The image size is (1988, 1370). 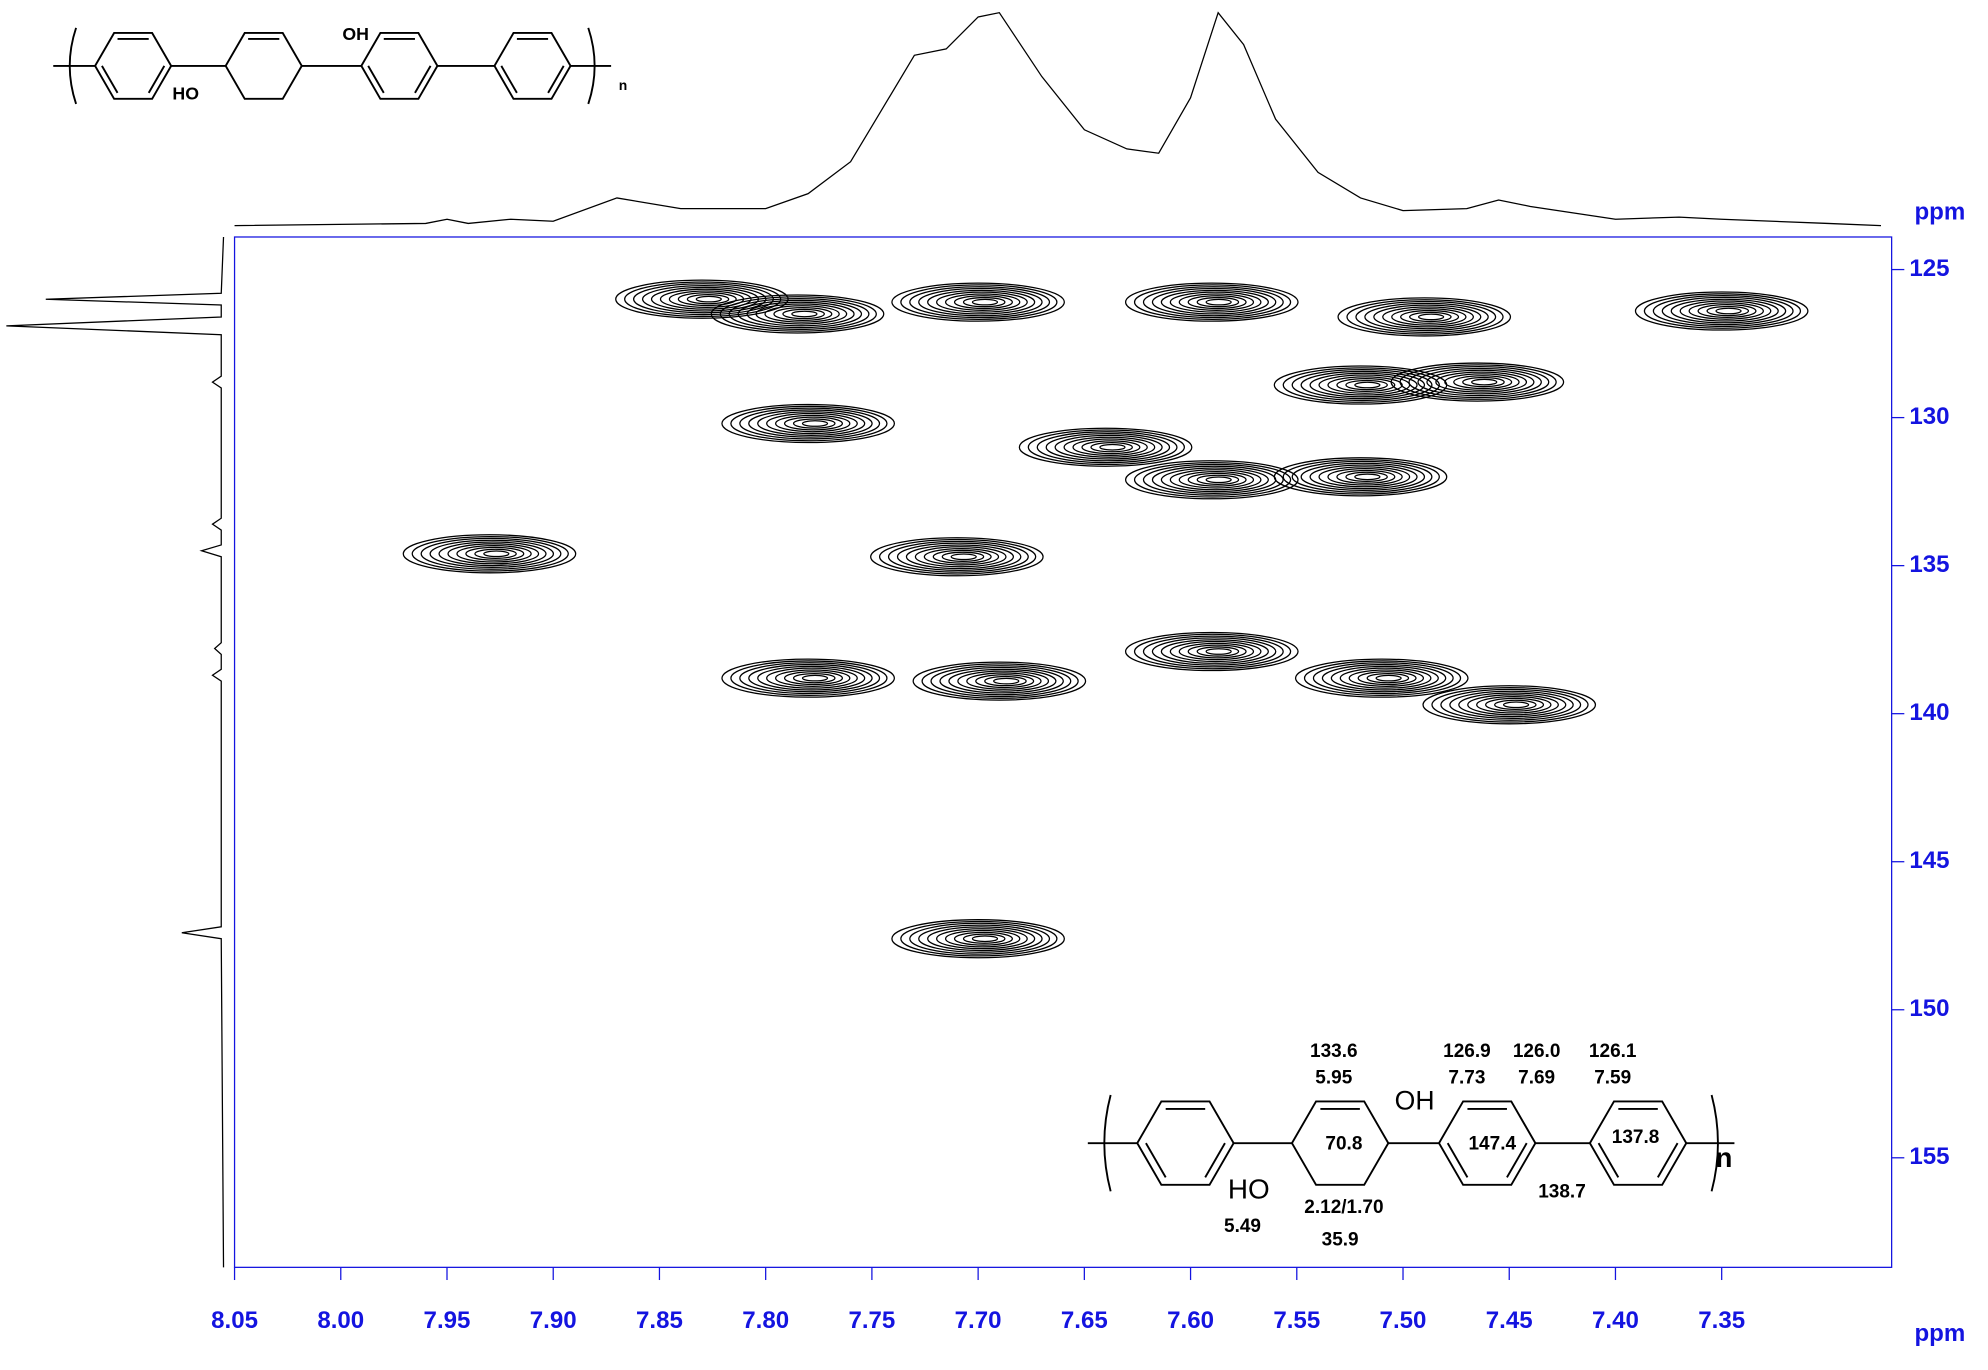 What do you see at coordinates (1929, 564) in the screenshot?
I see `y-tick-label: 135` at bounding box center [1929, 564].